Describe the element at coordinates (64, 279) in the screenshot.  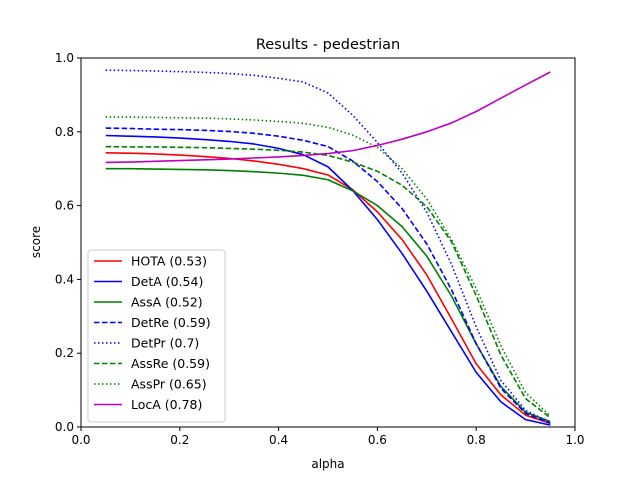
I see `y-tick-label: 0.4` at that location.